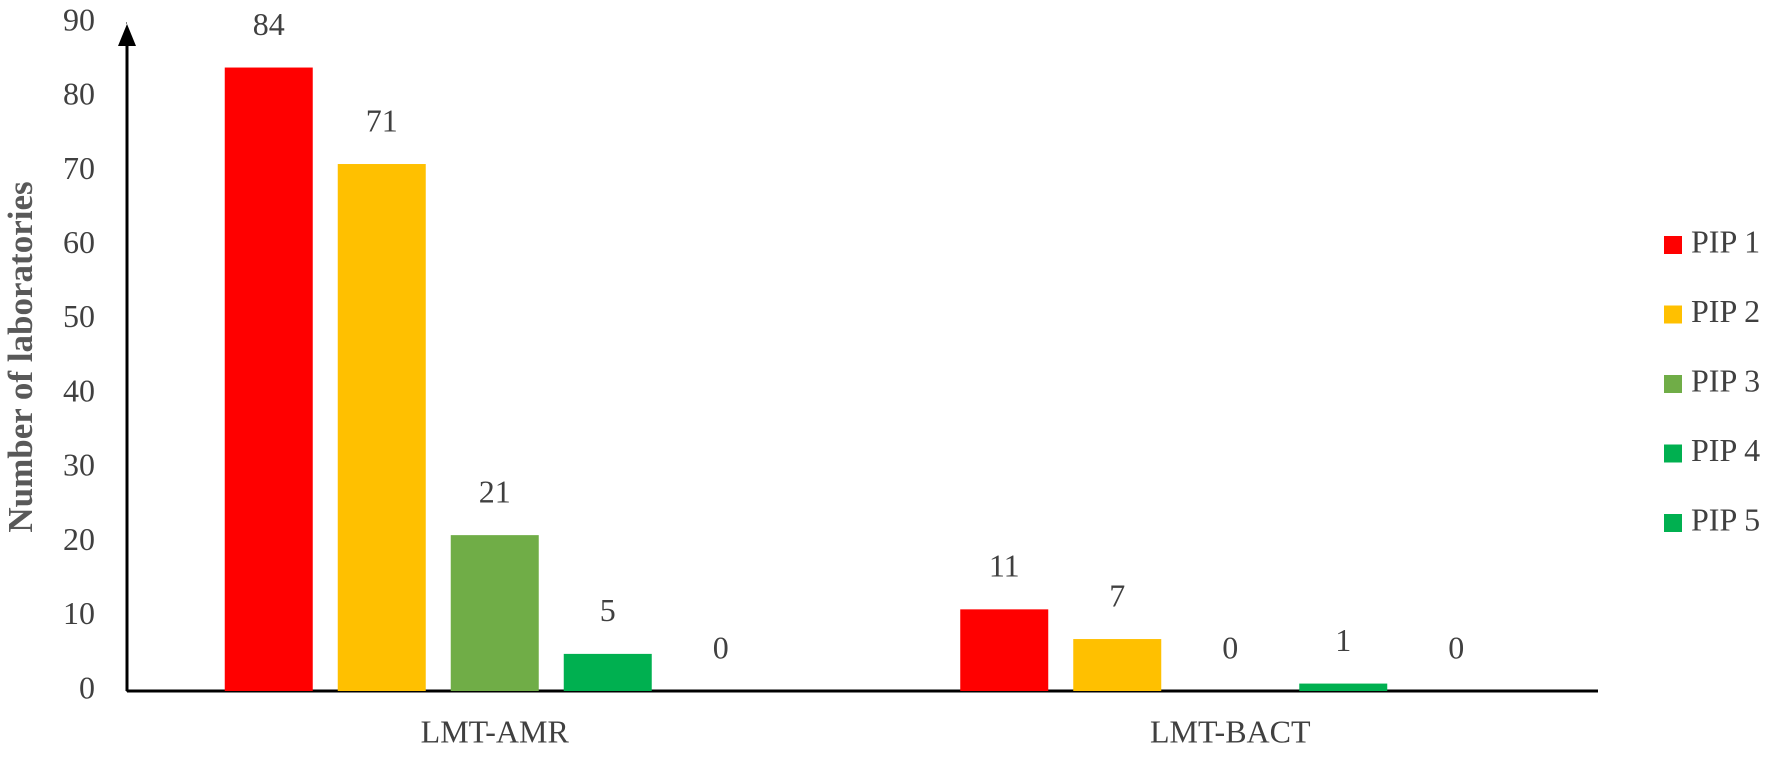 This screenshot has height=758, width=1775. Describe the element at coordinates (87, 687) in the screenshot. I see `y-tick-label: 0` at that location.